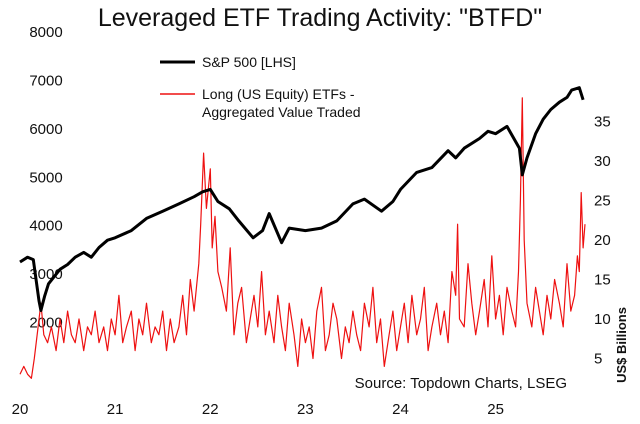 This screenshot has width=640, height=424. I want to click on legend-label-sp500: S&P 500 [LHS], so click(249, 62).